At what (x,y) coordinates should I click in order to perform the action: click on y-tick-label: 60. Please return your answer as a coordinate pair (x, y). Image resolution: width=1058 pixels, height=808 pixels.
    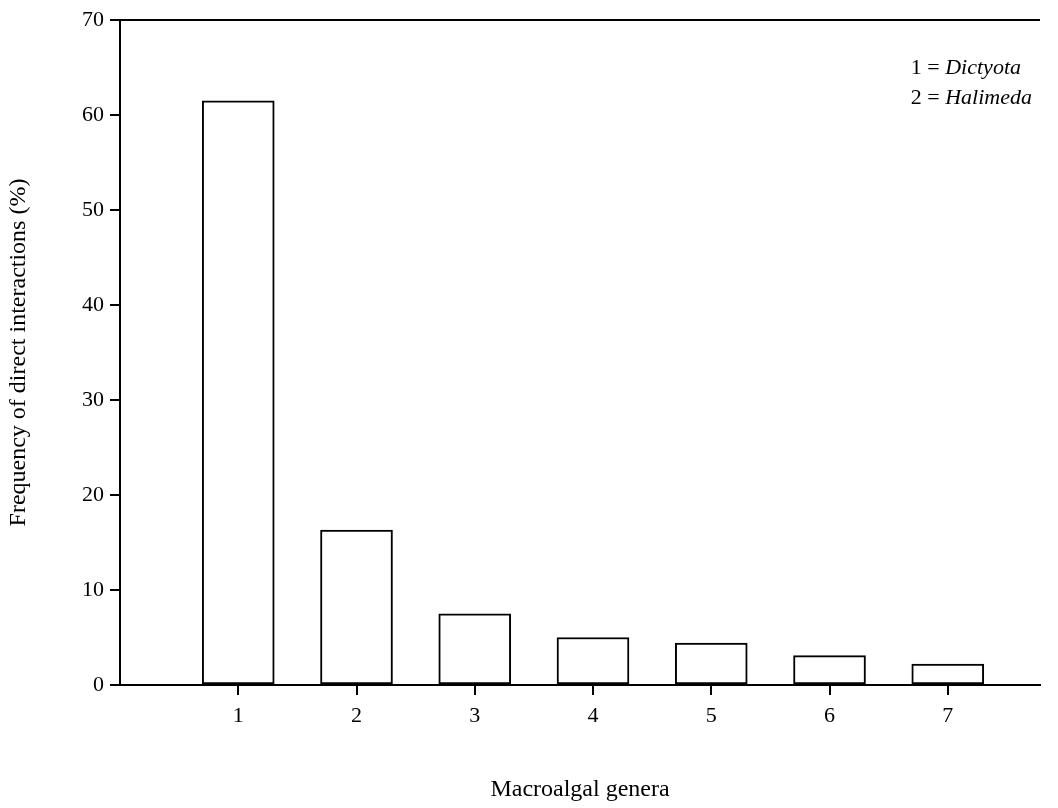
    Looking at the image, I should click on (93, 113).